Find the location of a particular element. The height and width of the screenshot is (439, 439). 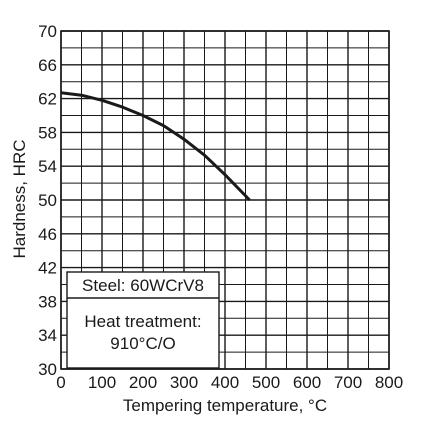

hardness-curve is located at coordinates (155, 146).